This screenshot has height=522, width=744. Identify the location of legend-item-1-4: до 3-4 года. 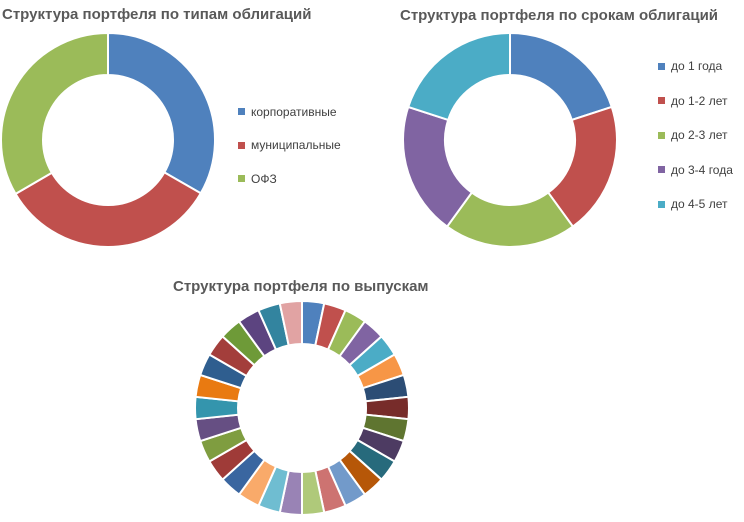
(695, 170).